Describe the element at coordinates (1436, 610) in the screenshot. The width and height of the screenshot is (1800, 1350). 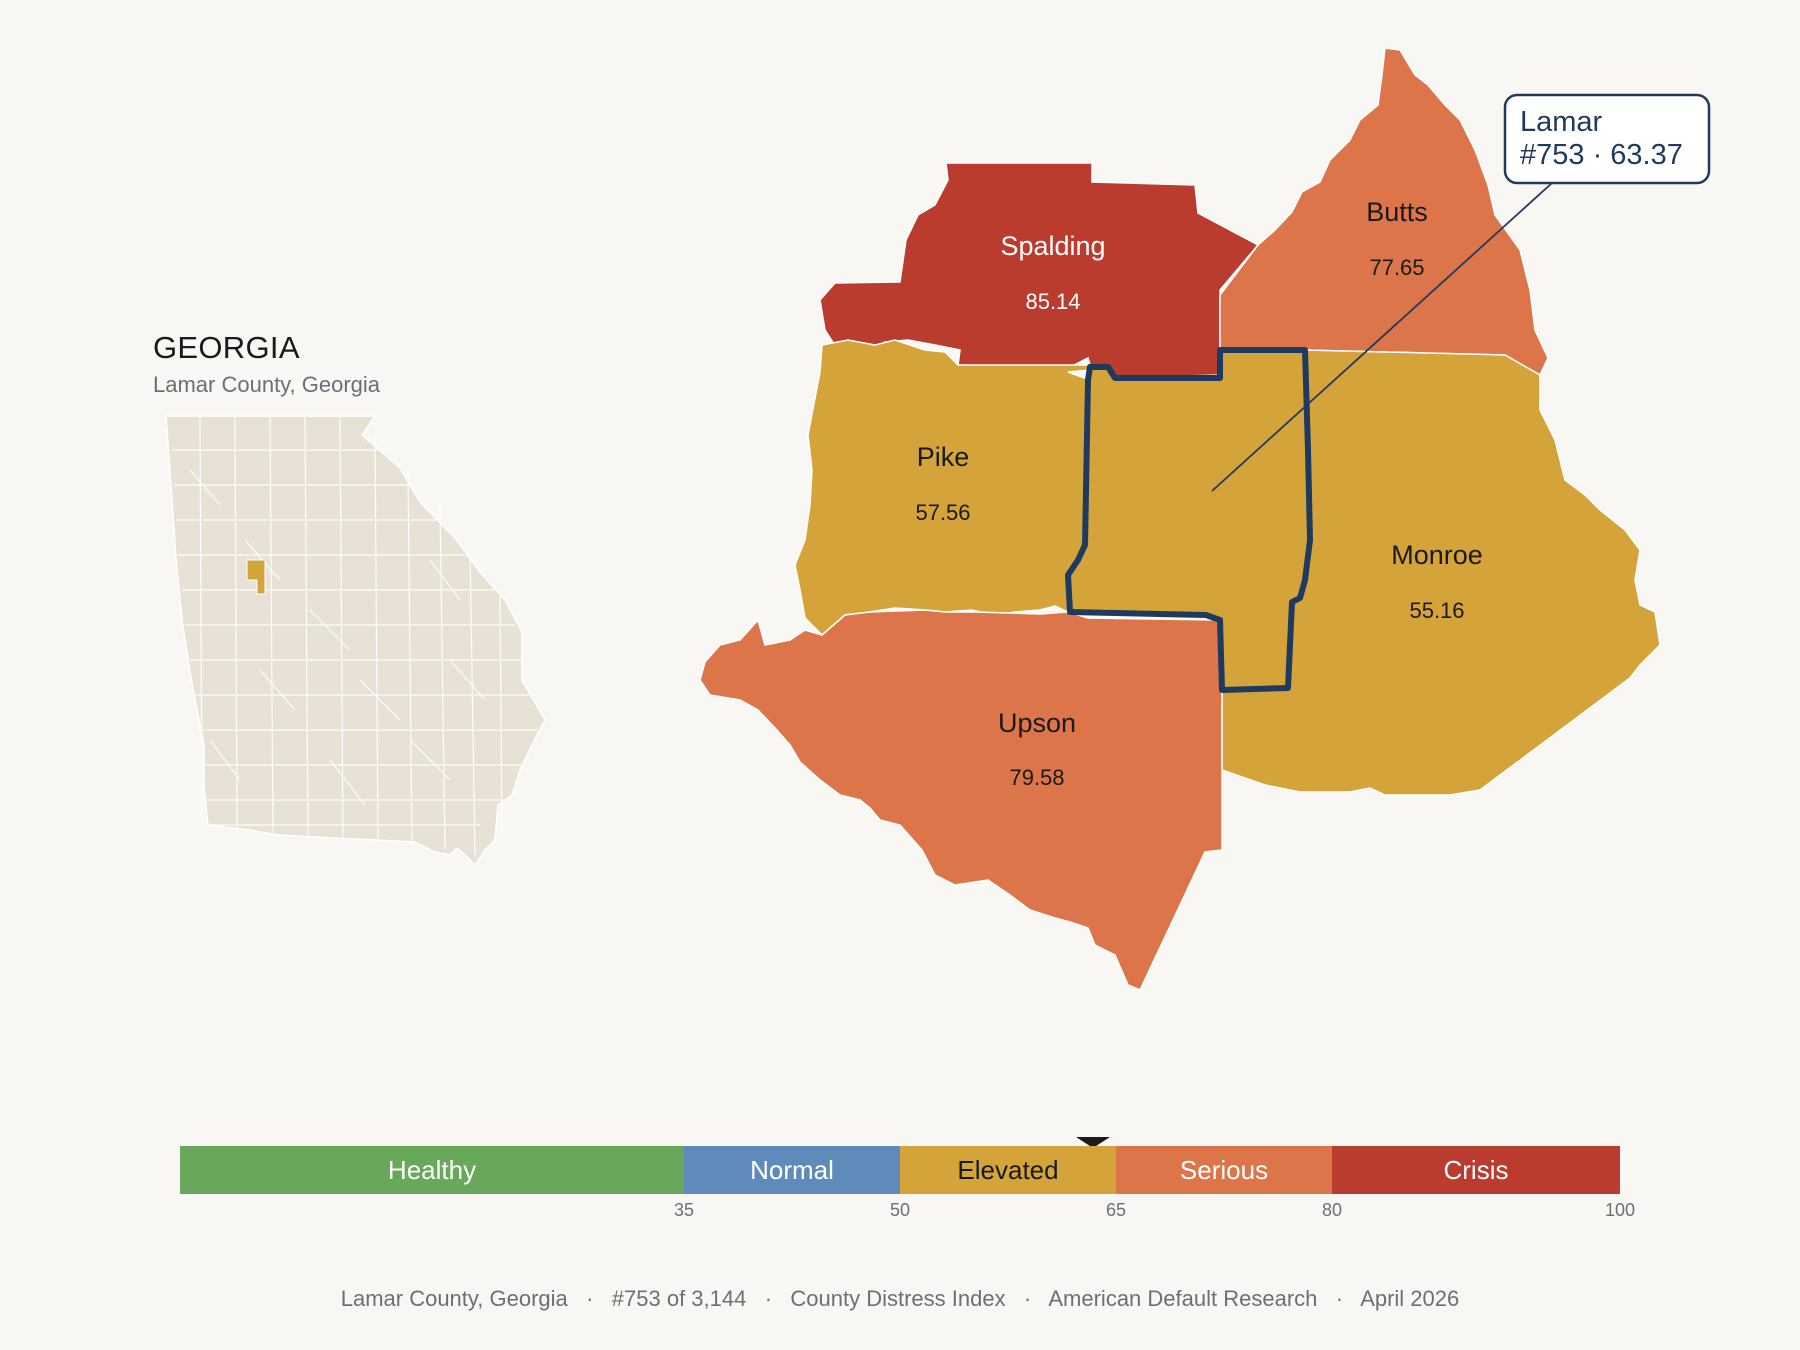
I see `county-score-monroe: 55.16` at that location.